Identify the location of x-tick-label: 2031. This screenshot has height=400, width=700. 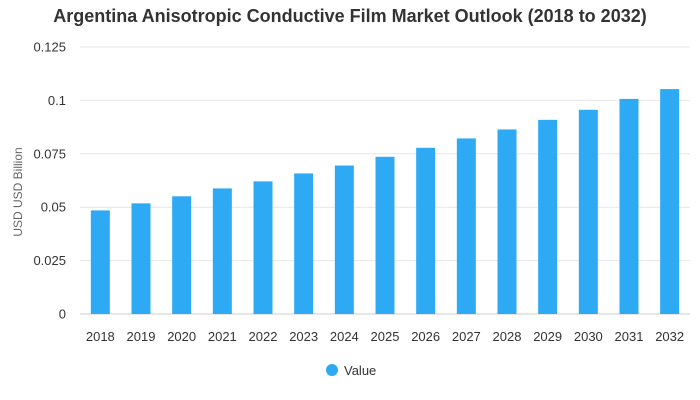
(629, 336).